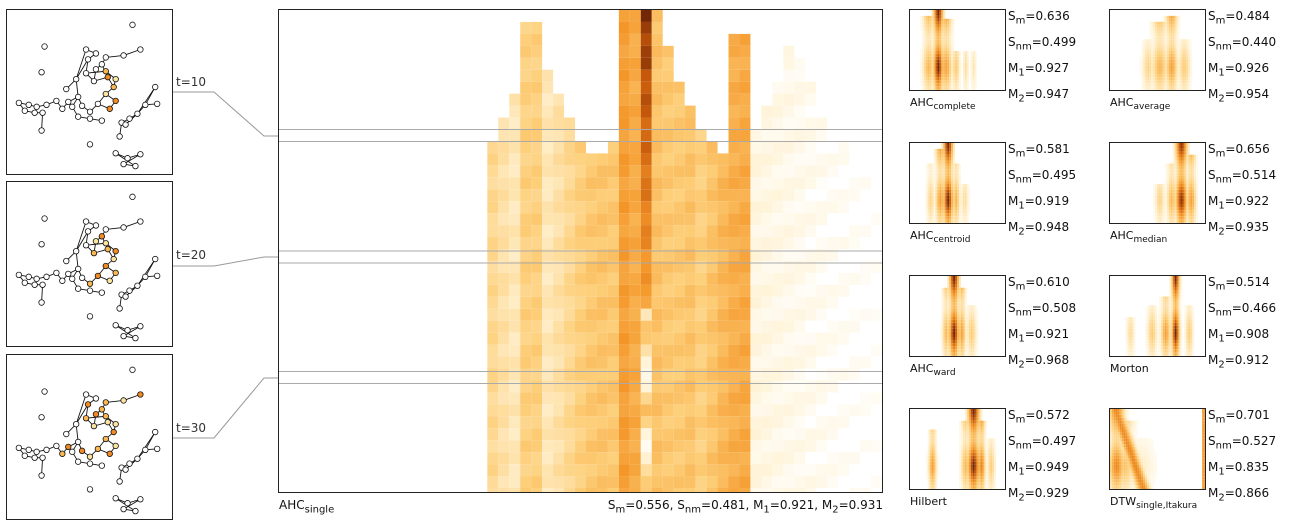 The image size is (1301, 520). What do you see at coordinates (1157, 183) in the screenshot?
I see `thumbnail-heatmap-ahc-median` at bounding box center [1157, 183].